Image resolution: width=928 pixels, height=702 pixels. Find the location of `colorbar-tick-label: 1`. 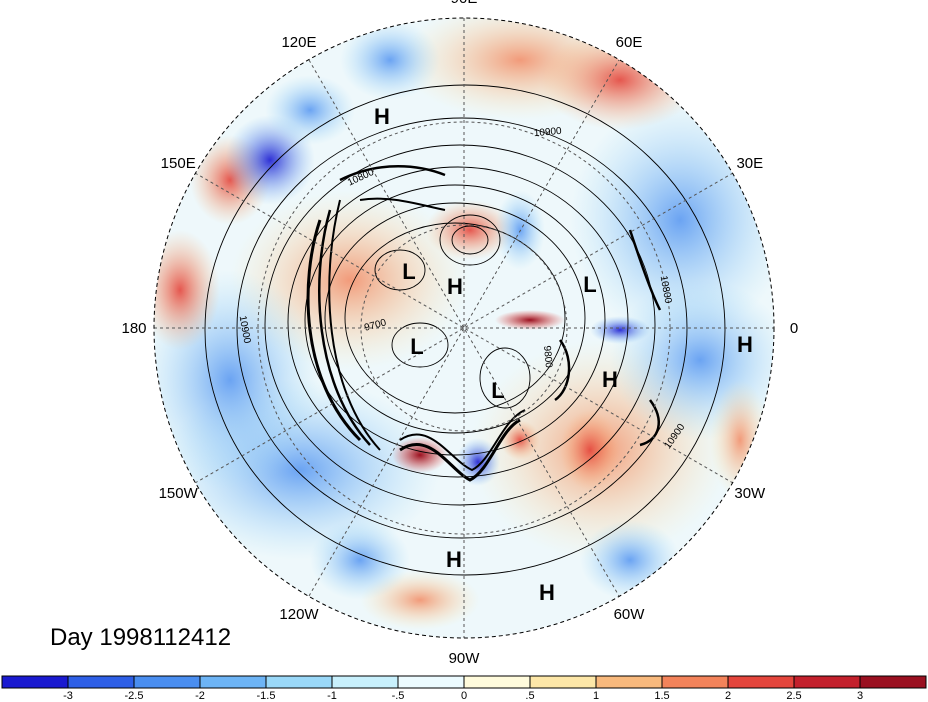

colorbar-tick-label: 1 is located at coordinates (596, 696).